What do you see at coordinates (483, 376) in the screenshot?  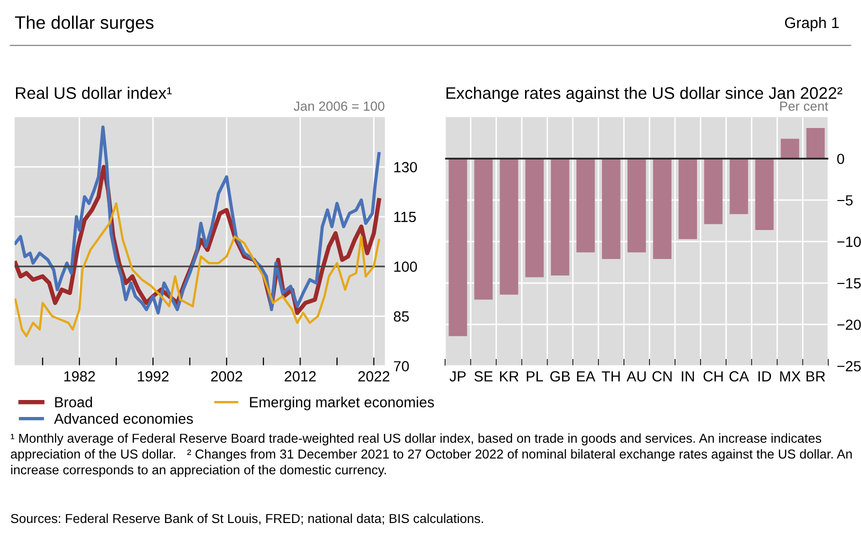 I see `x-tick-label: SE` at bounding box center [483, 376].